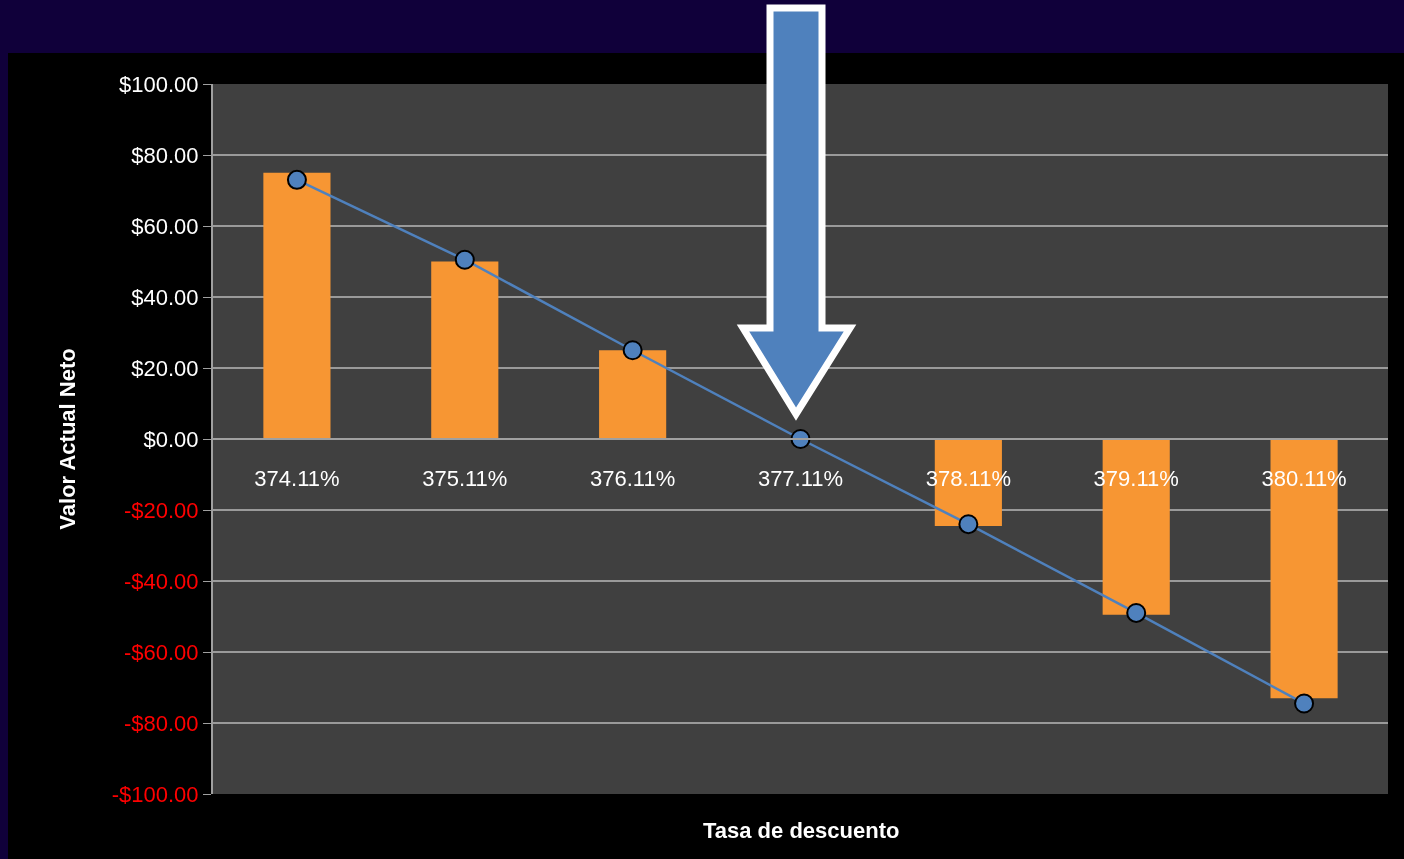 The image size is (1404, 859). What do you see at coordinates (165, 155) in the screenshot?
I see `y-tick-label: $80.00` at bounding box center [165, 155].